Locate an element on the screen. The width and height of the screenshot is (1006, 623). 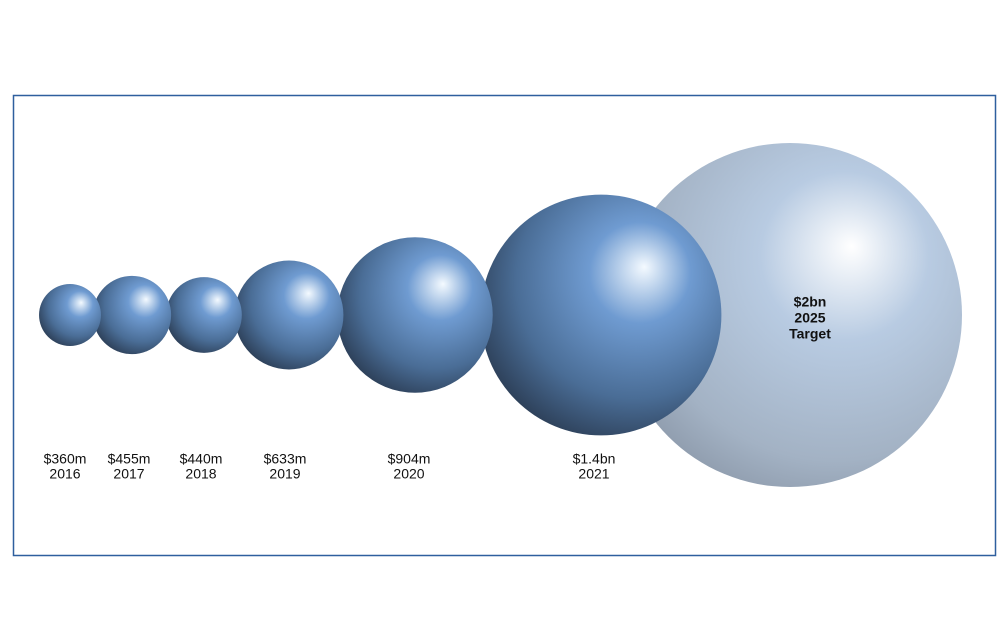
category-label: 2018 is located at coordinates (200, 474).